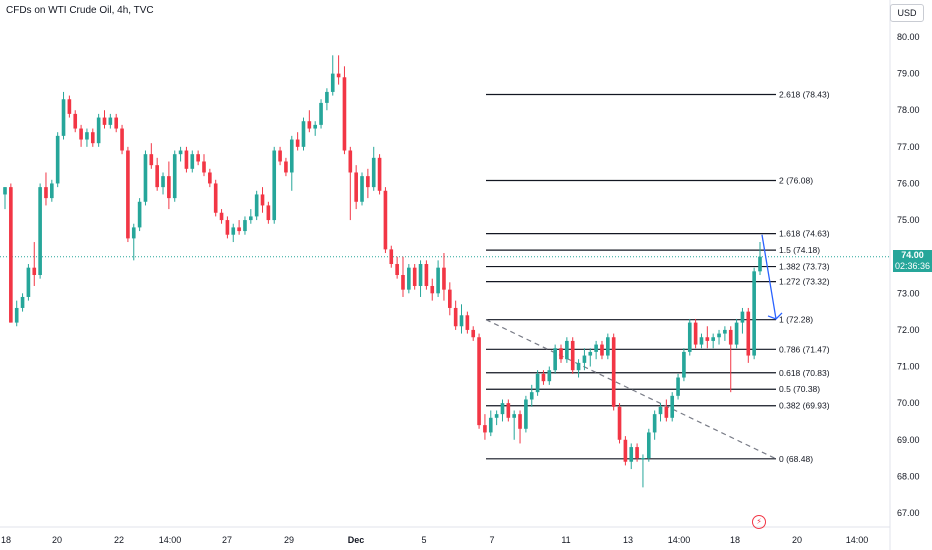 This screenshot has width=932, height=550. Describe the element at coordinates (908, 403) in the screenshot. I see `y-tick-label: 70.00` at that location.